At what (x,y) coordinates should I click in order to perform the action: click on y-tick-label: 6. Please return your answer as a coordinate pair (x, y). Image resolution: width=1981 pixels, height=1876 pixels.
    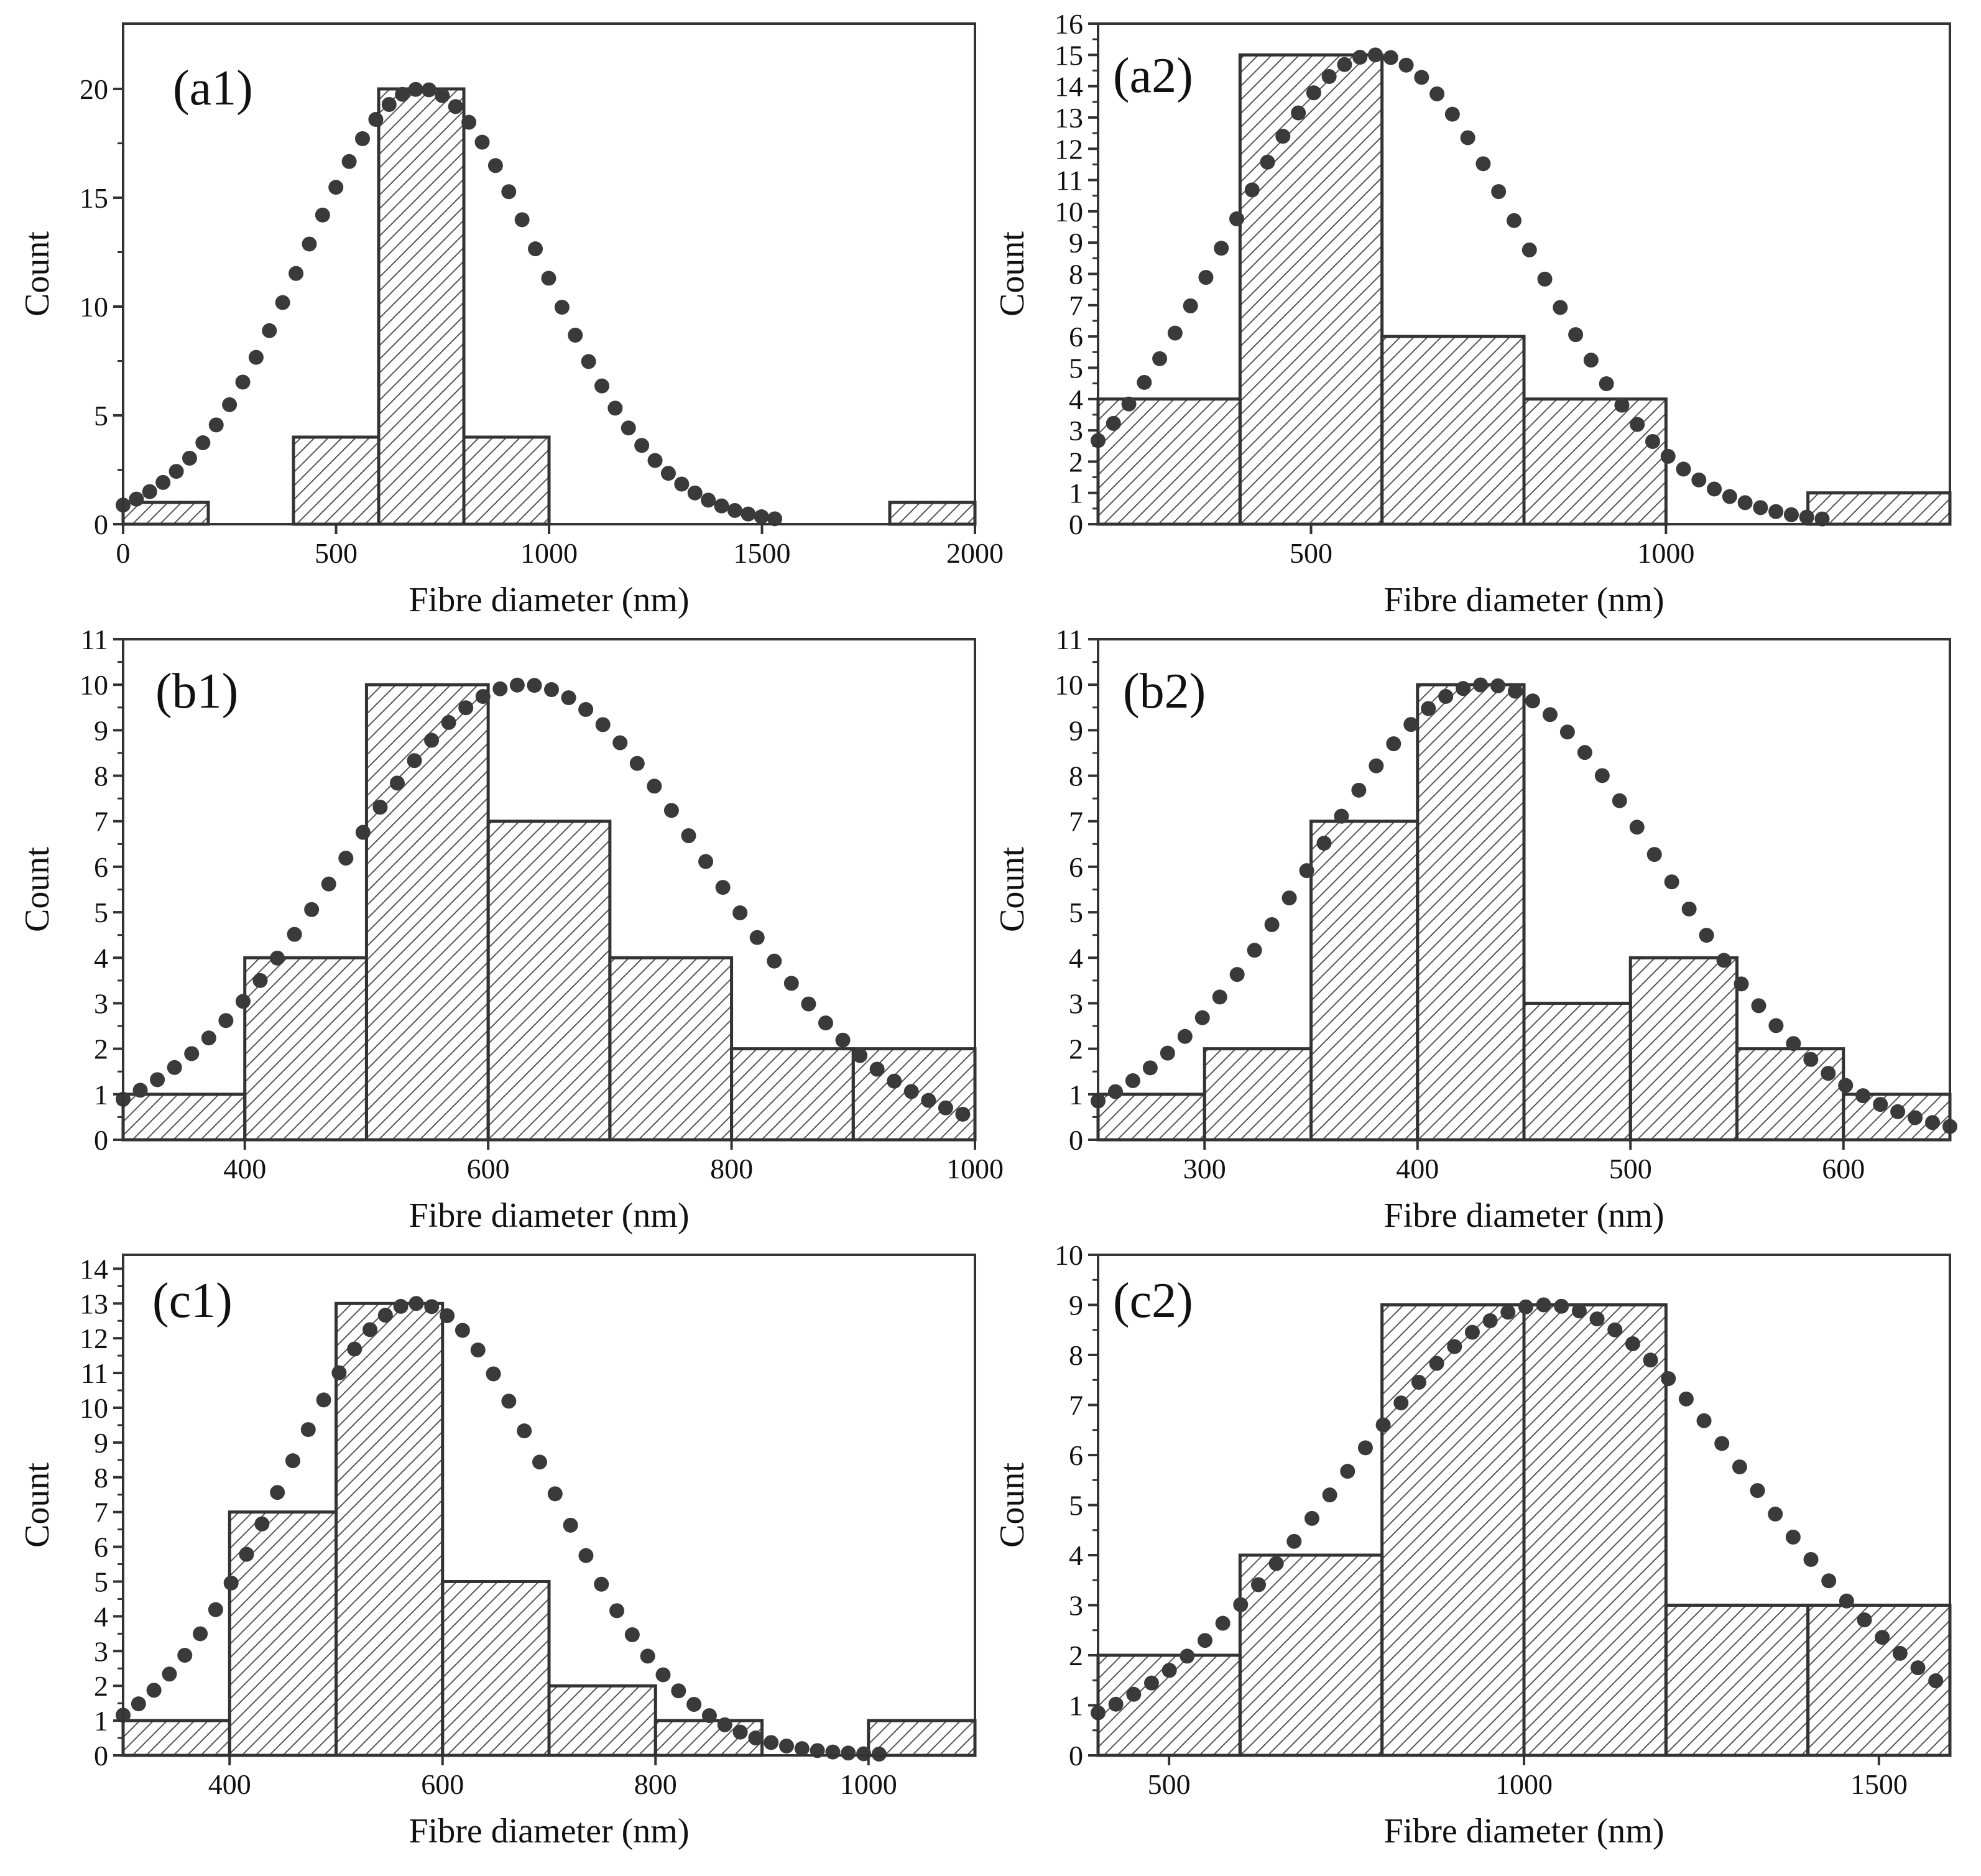
    Looking at the image, I should click on (1076, 867).